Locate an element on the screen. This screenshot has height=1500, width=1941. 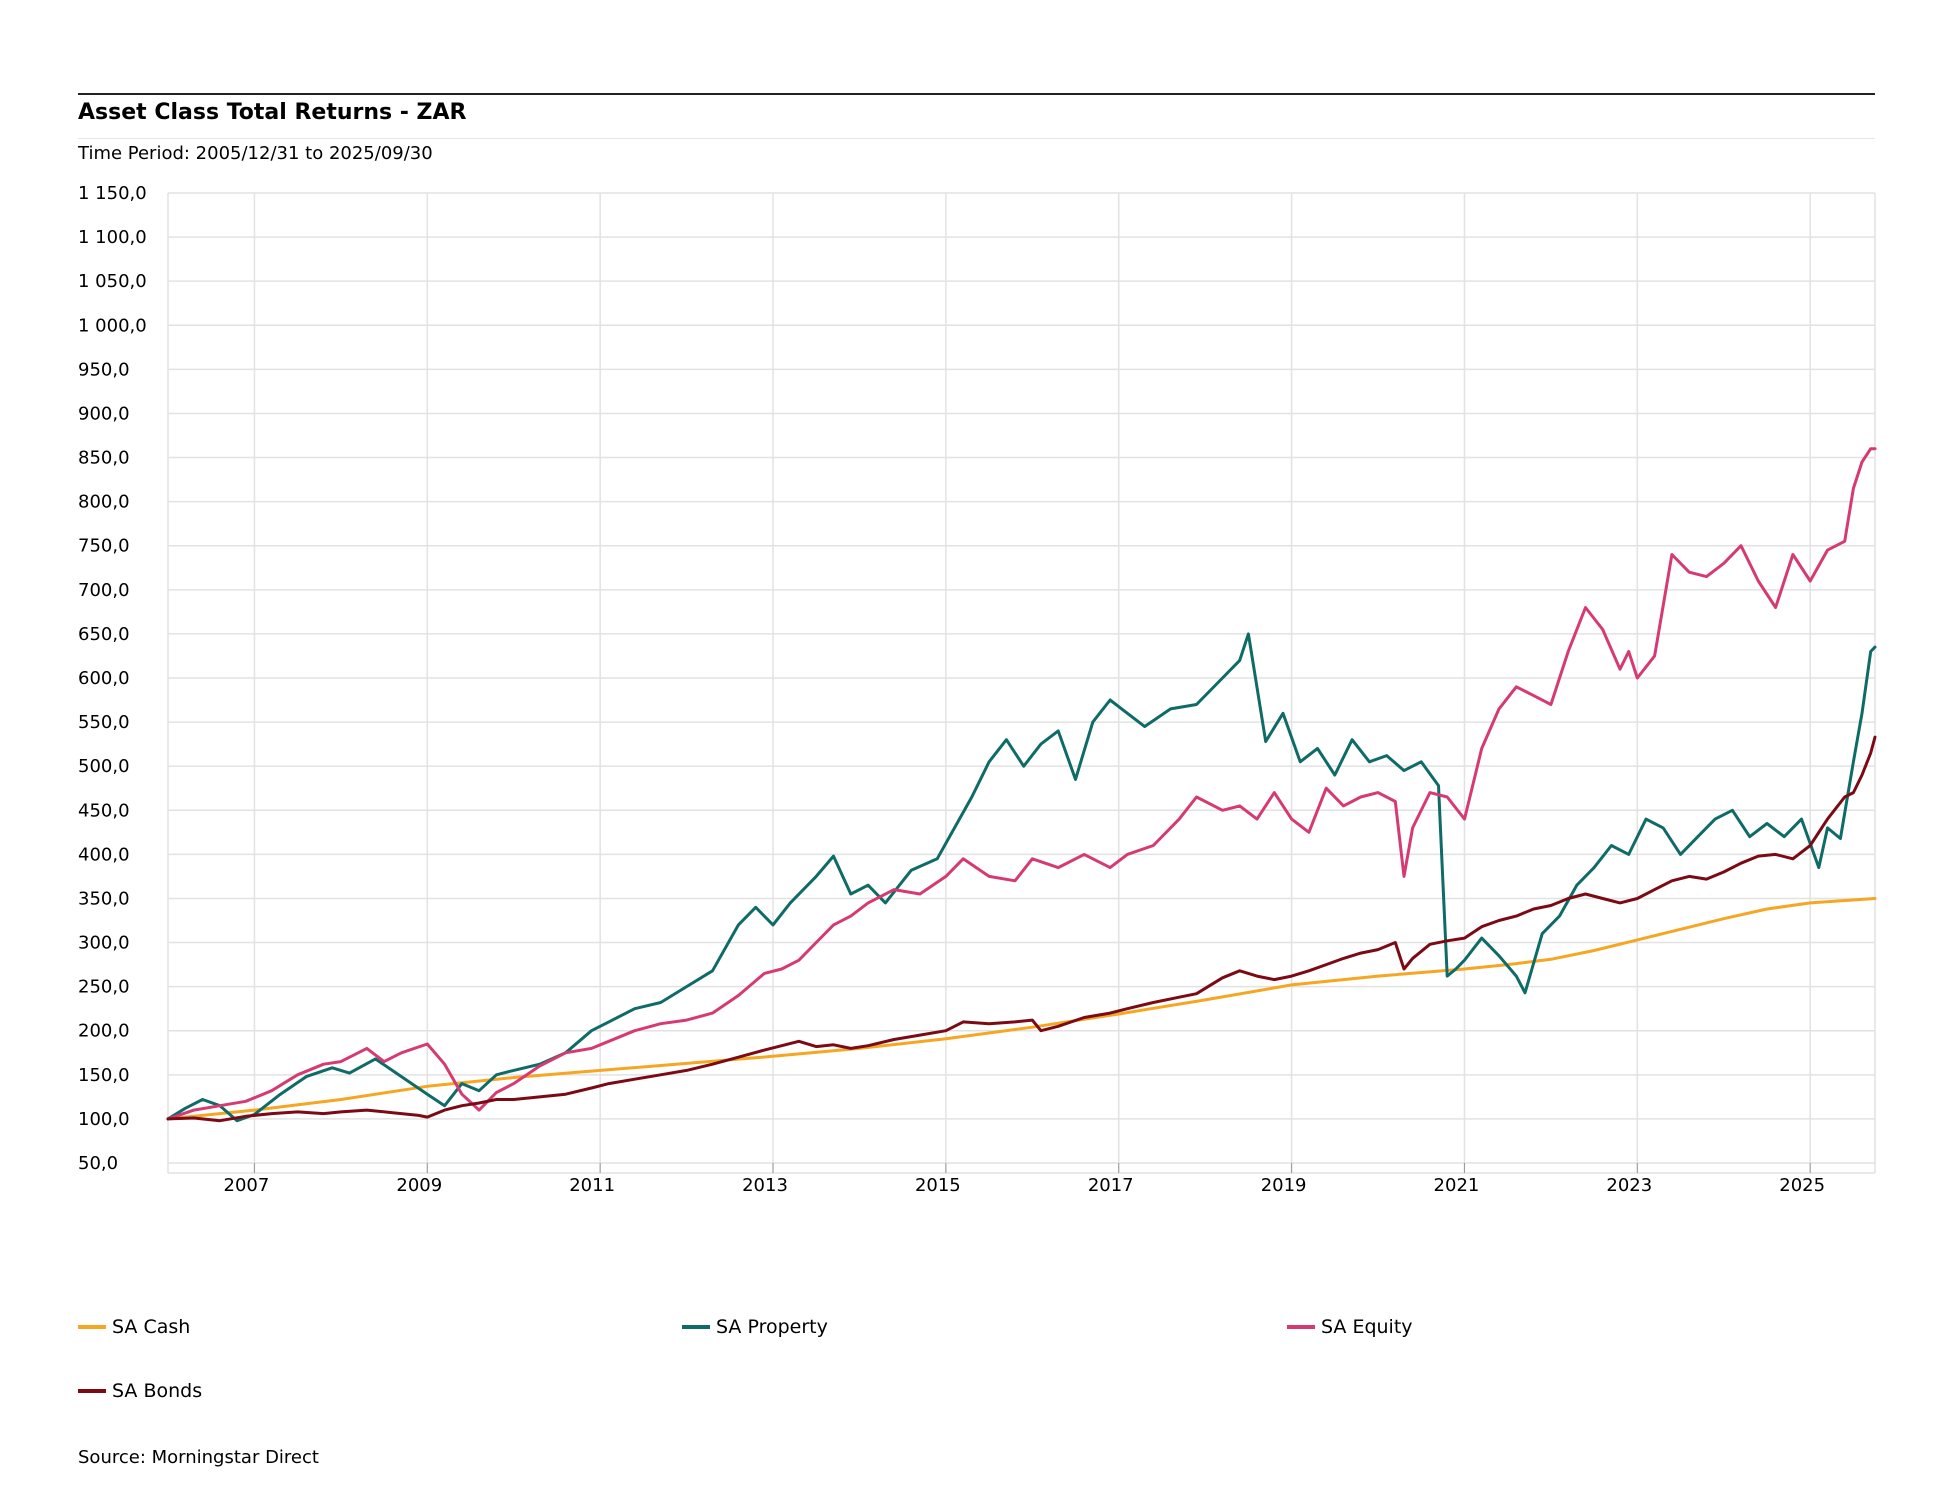
y-tick-label: 950,0 is located at coordinates (104, 369).